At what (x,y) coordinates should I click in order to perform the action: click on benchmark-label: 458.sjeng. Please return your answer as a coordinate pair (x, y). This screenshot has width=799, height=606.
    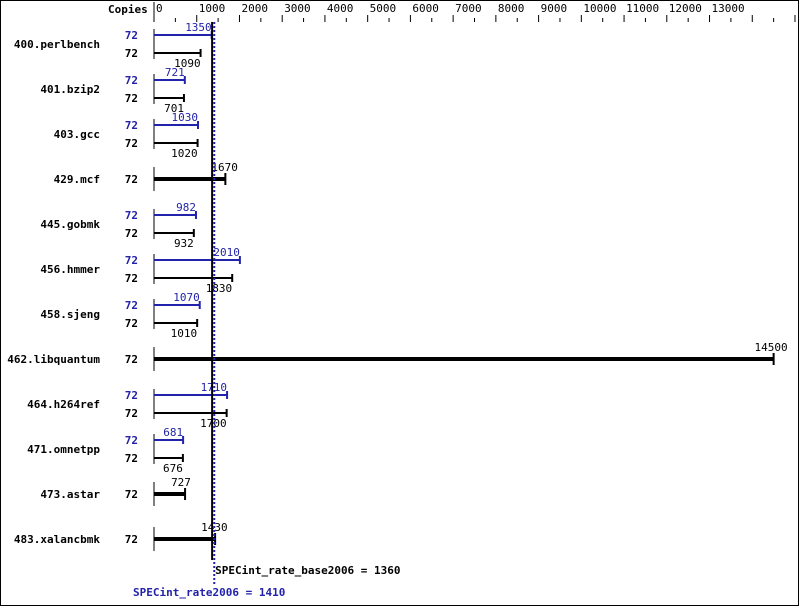
    Looking at the image, I should click on (70, 314).